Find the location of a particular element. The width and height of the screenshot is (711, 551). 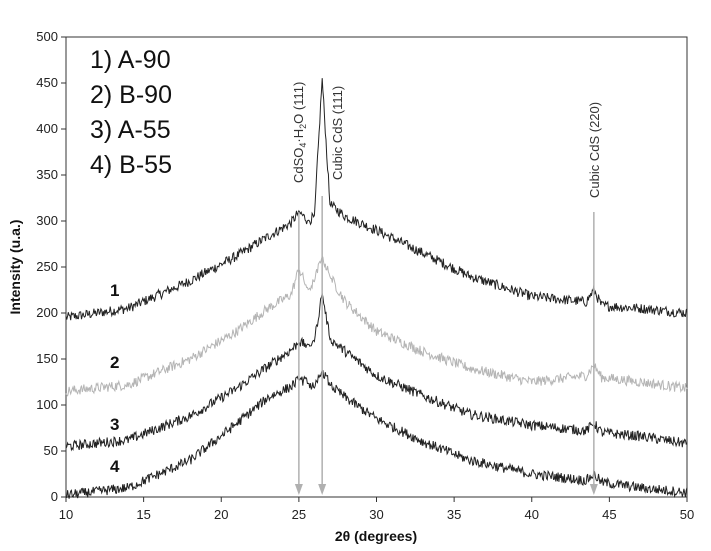

x-tick-label: 50 is located at coordinates (687, 514).